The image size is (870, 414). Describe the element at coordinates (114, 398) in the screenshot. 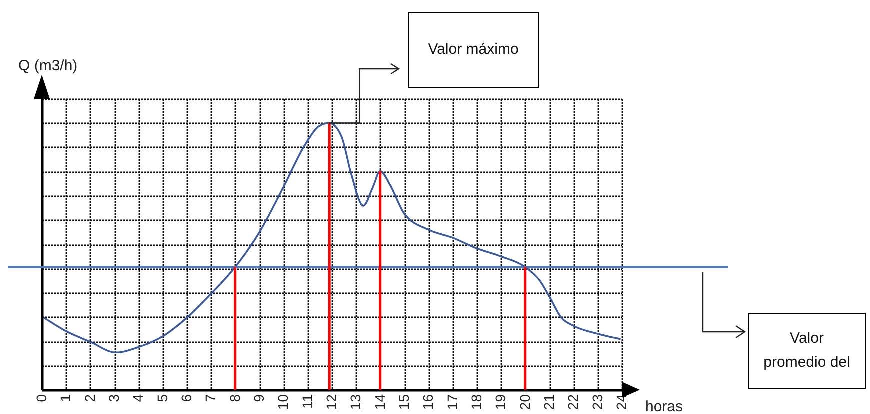

I see `x-tick-label: 3` at that location.